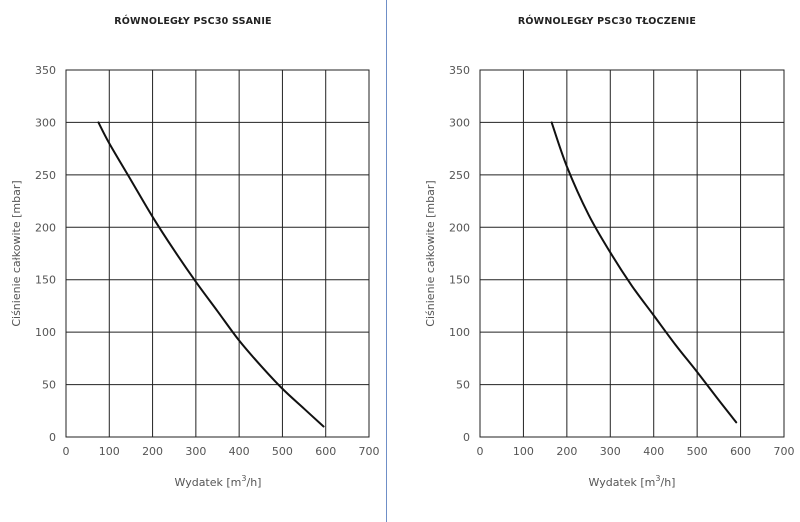 Image resolution: width=800 pixels, height=522 pixels. Describe the element at coordinates (386, 261) in the screenshot. I see `panel-divider` at that location.